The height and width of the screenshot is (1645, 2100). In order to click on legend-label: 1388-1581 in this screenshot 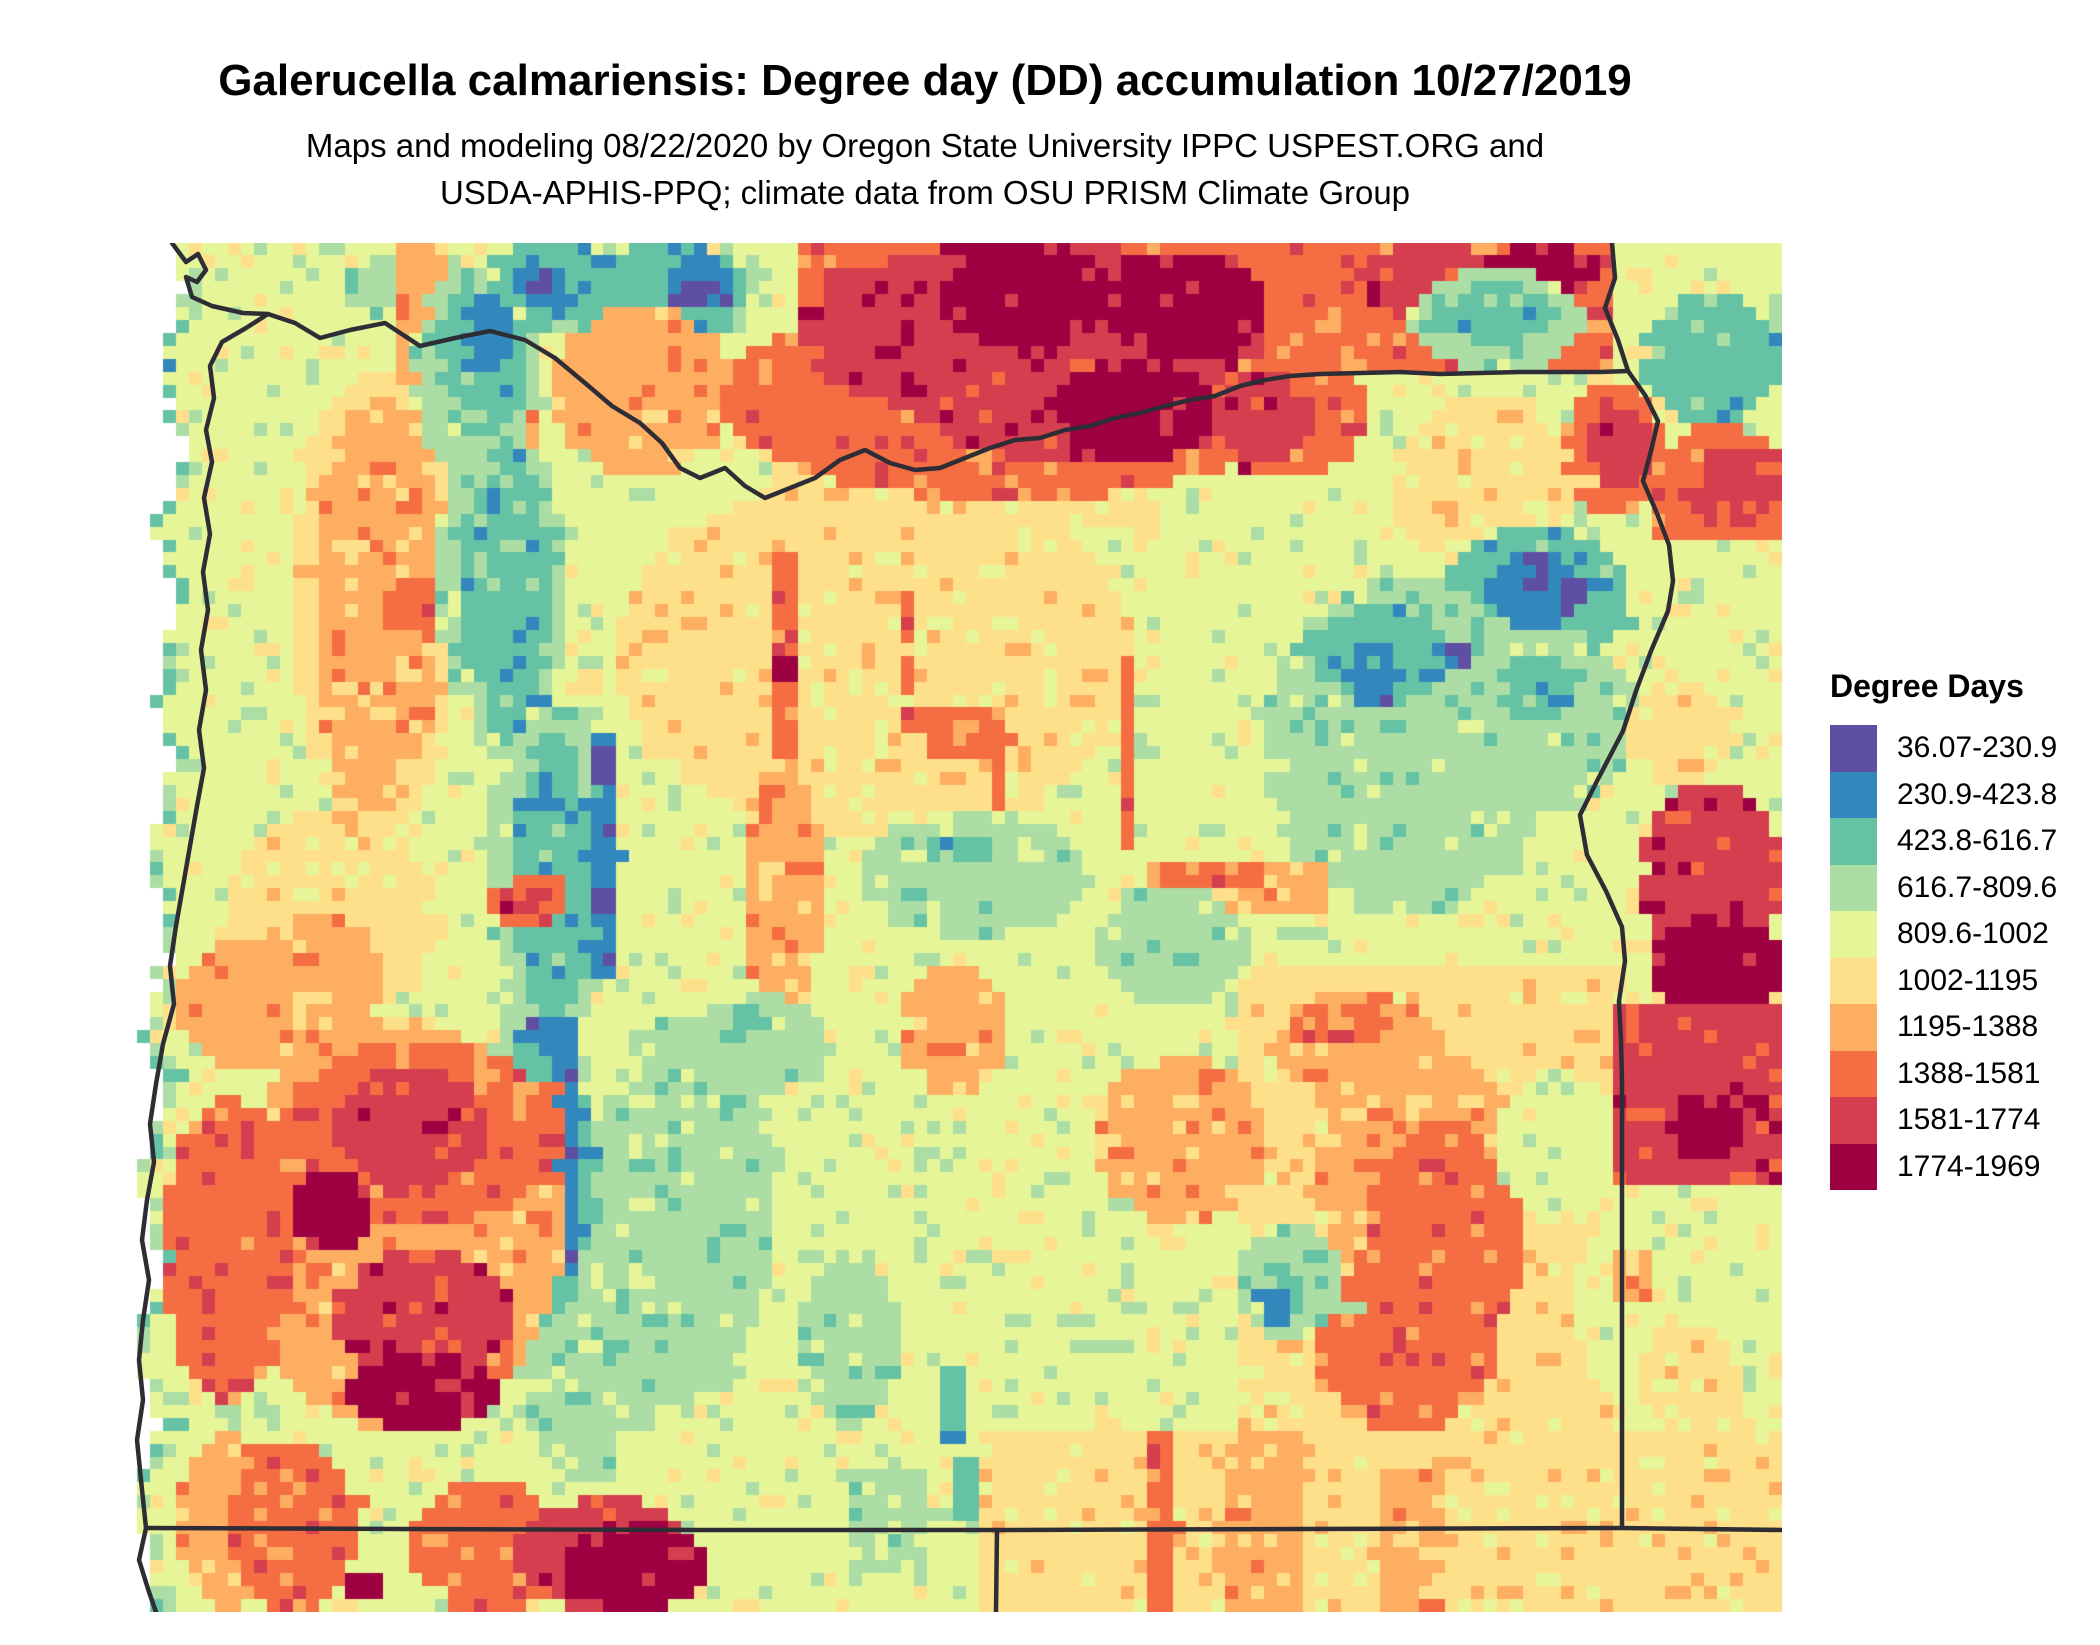, I will do `click(1969, 1073)`.